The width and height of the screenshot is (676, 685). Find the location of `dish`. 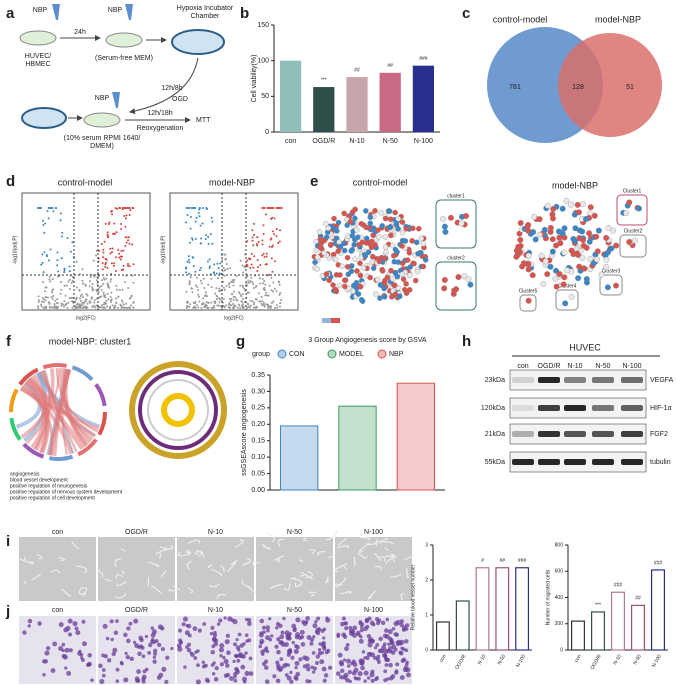

dish is located at coordinates (124, 40).